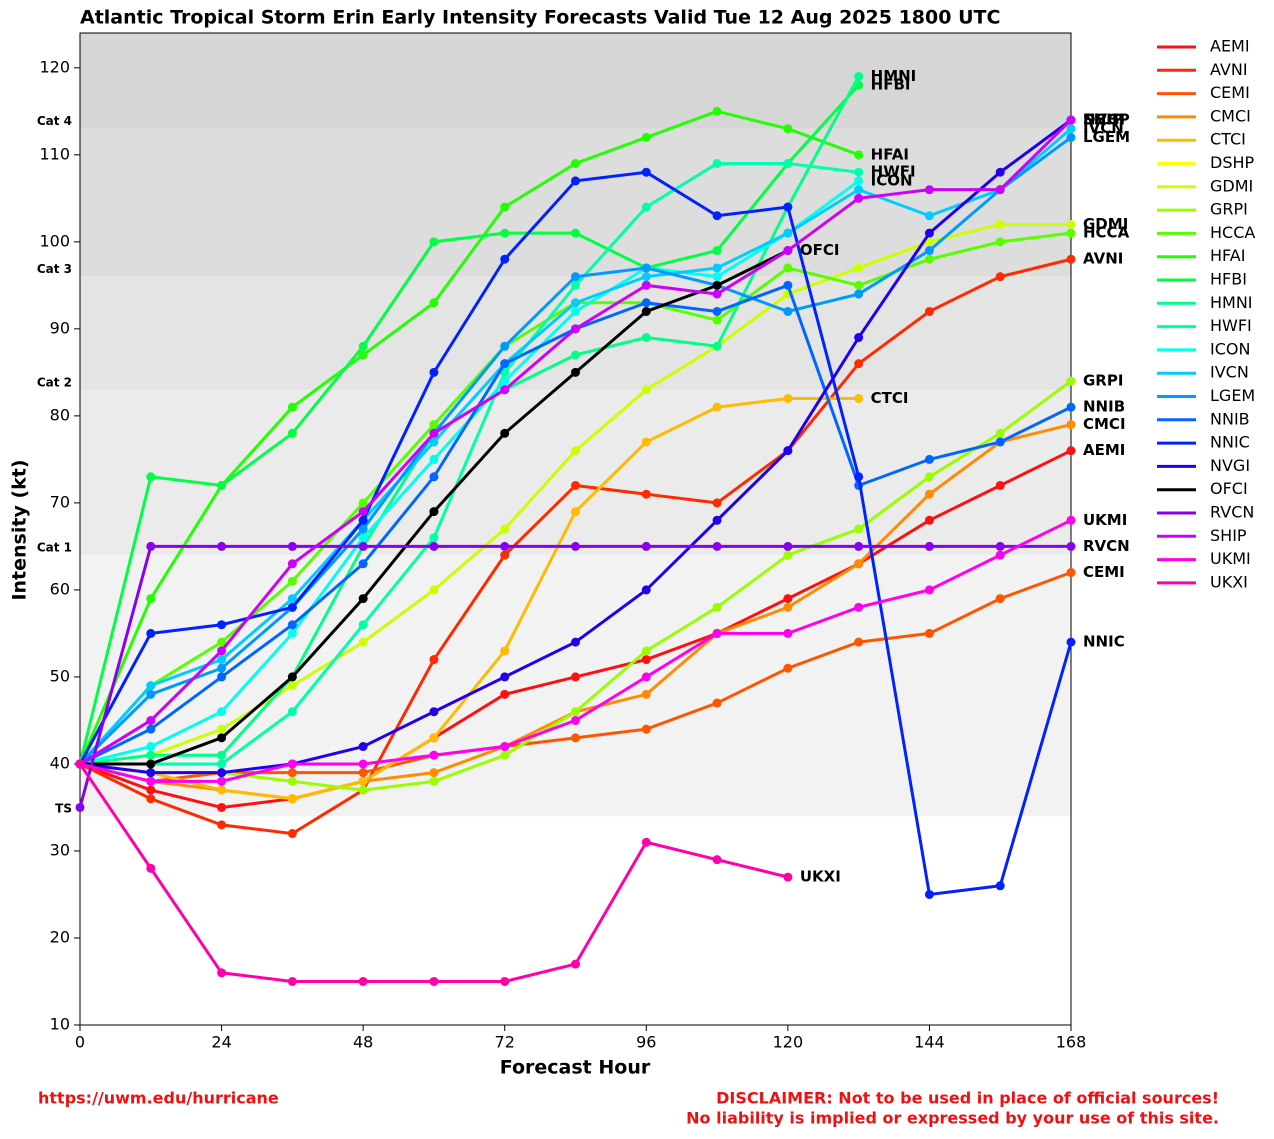 The height and width of the screenshot is (1139, 1274). Describe the element at coordinates (54, 66) in the screenshot. I see `y-tick-label: 120` at that location.